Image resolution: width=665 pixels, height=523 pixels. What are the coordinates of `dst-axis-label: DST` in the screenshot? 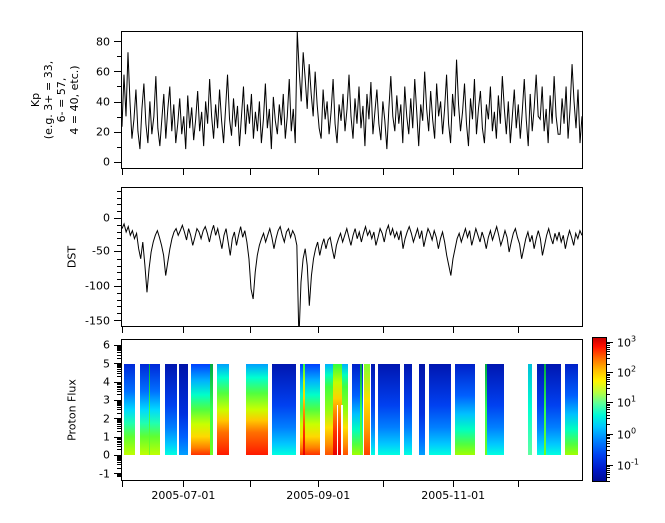 It's located at (72, 257).